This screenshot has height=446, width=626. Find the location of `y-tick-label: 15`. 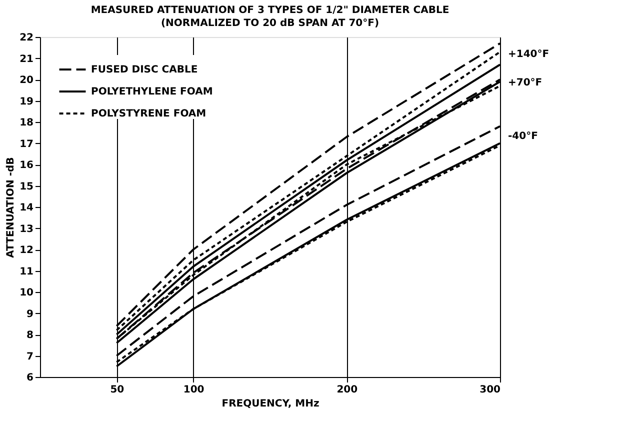

y-tick-label: 15 is located at coordinates (27, 186).